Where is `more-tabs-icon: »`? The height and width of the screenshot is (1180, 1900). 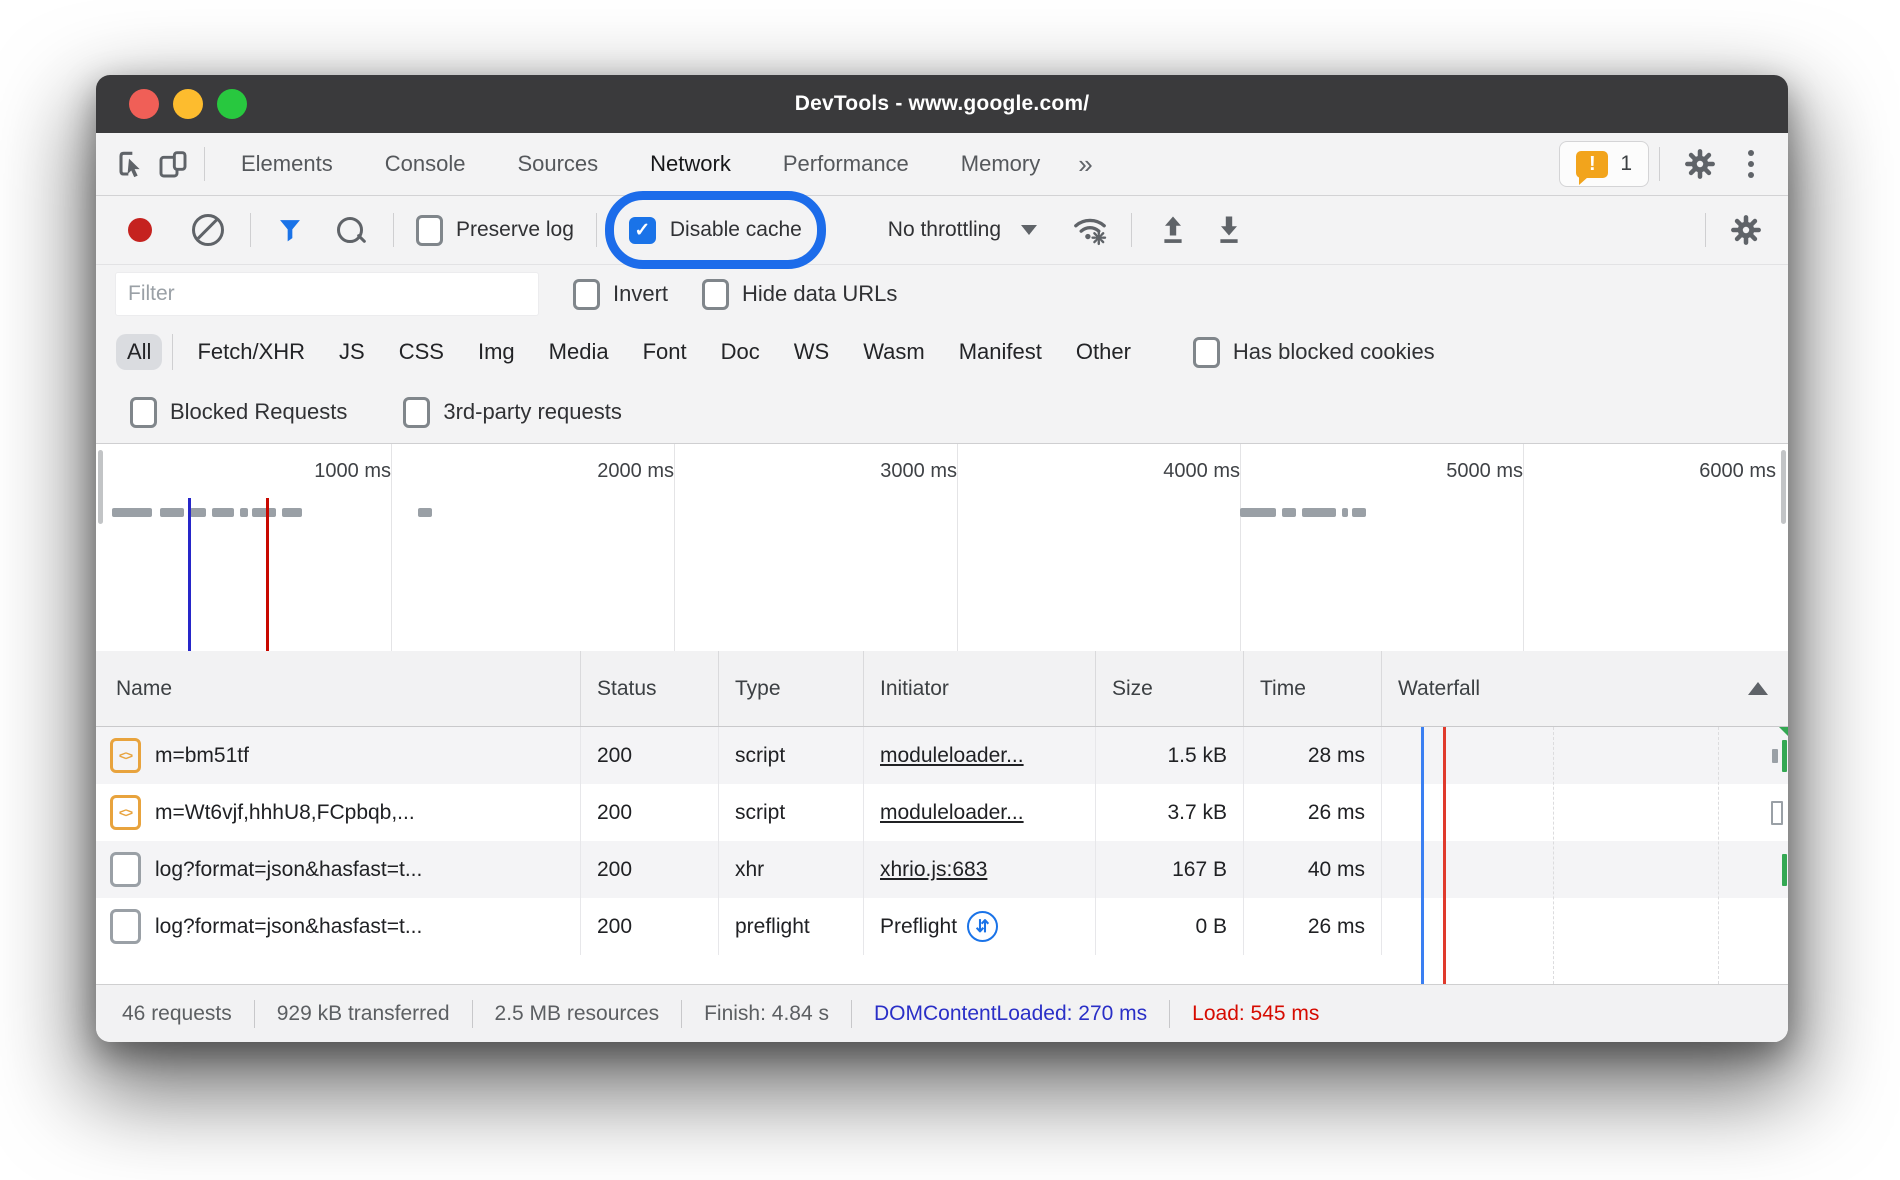
more-tabs-icon: » is located at coordinates (1085, 163).